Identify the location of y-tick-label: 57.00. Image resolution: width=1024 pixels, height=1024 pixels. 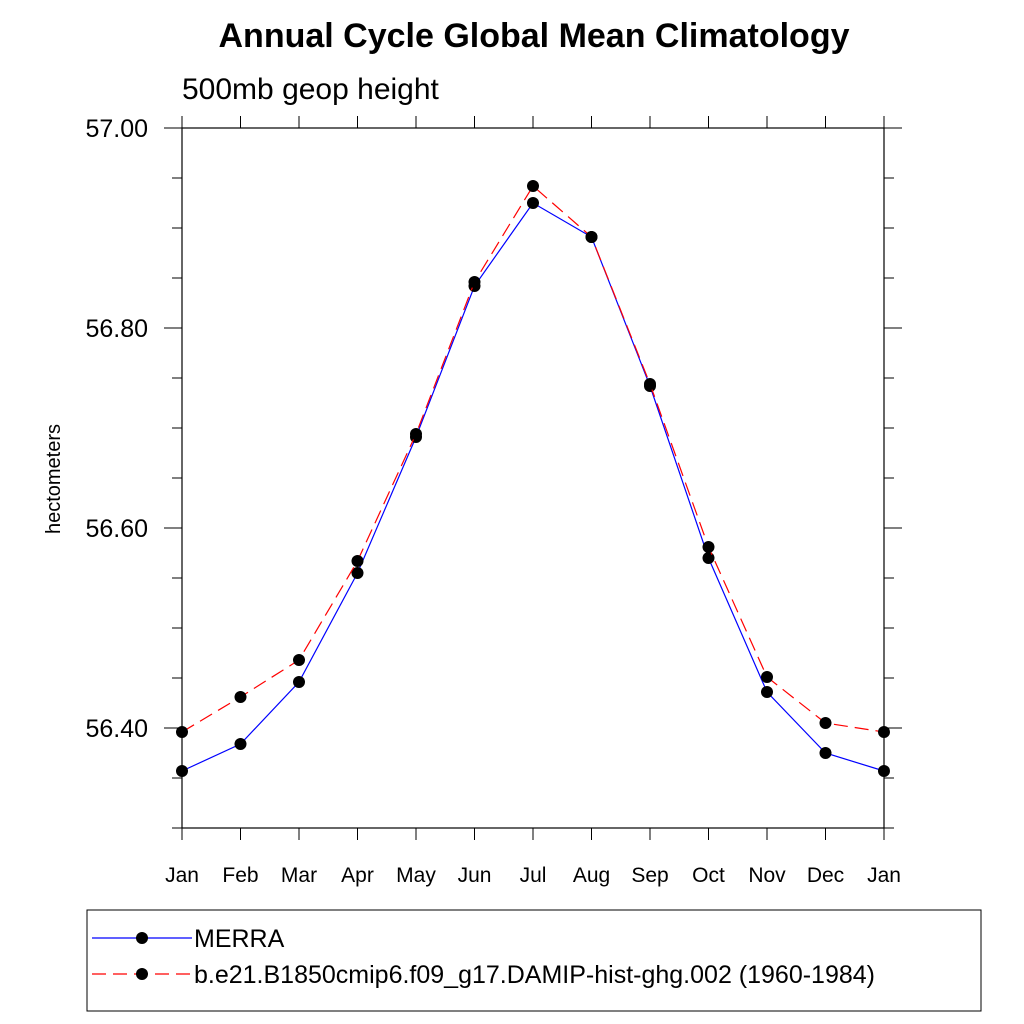
(116, 129).